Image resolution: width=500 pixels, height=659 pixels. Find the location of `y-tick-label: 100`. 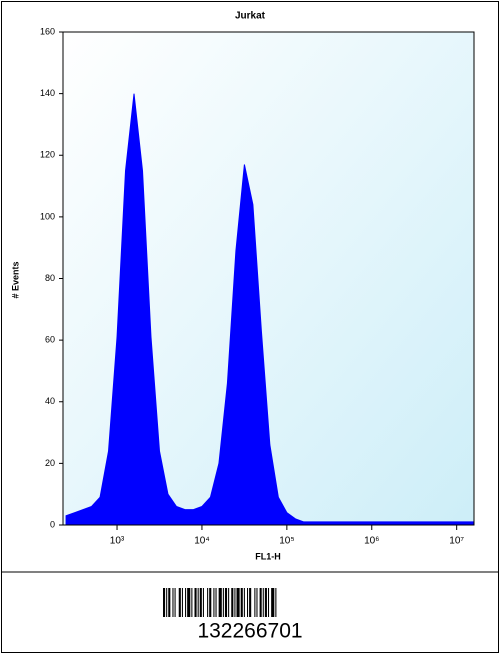

y-tick-label: 100 is located at coordinates (47, 216).